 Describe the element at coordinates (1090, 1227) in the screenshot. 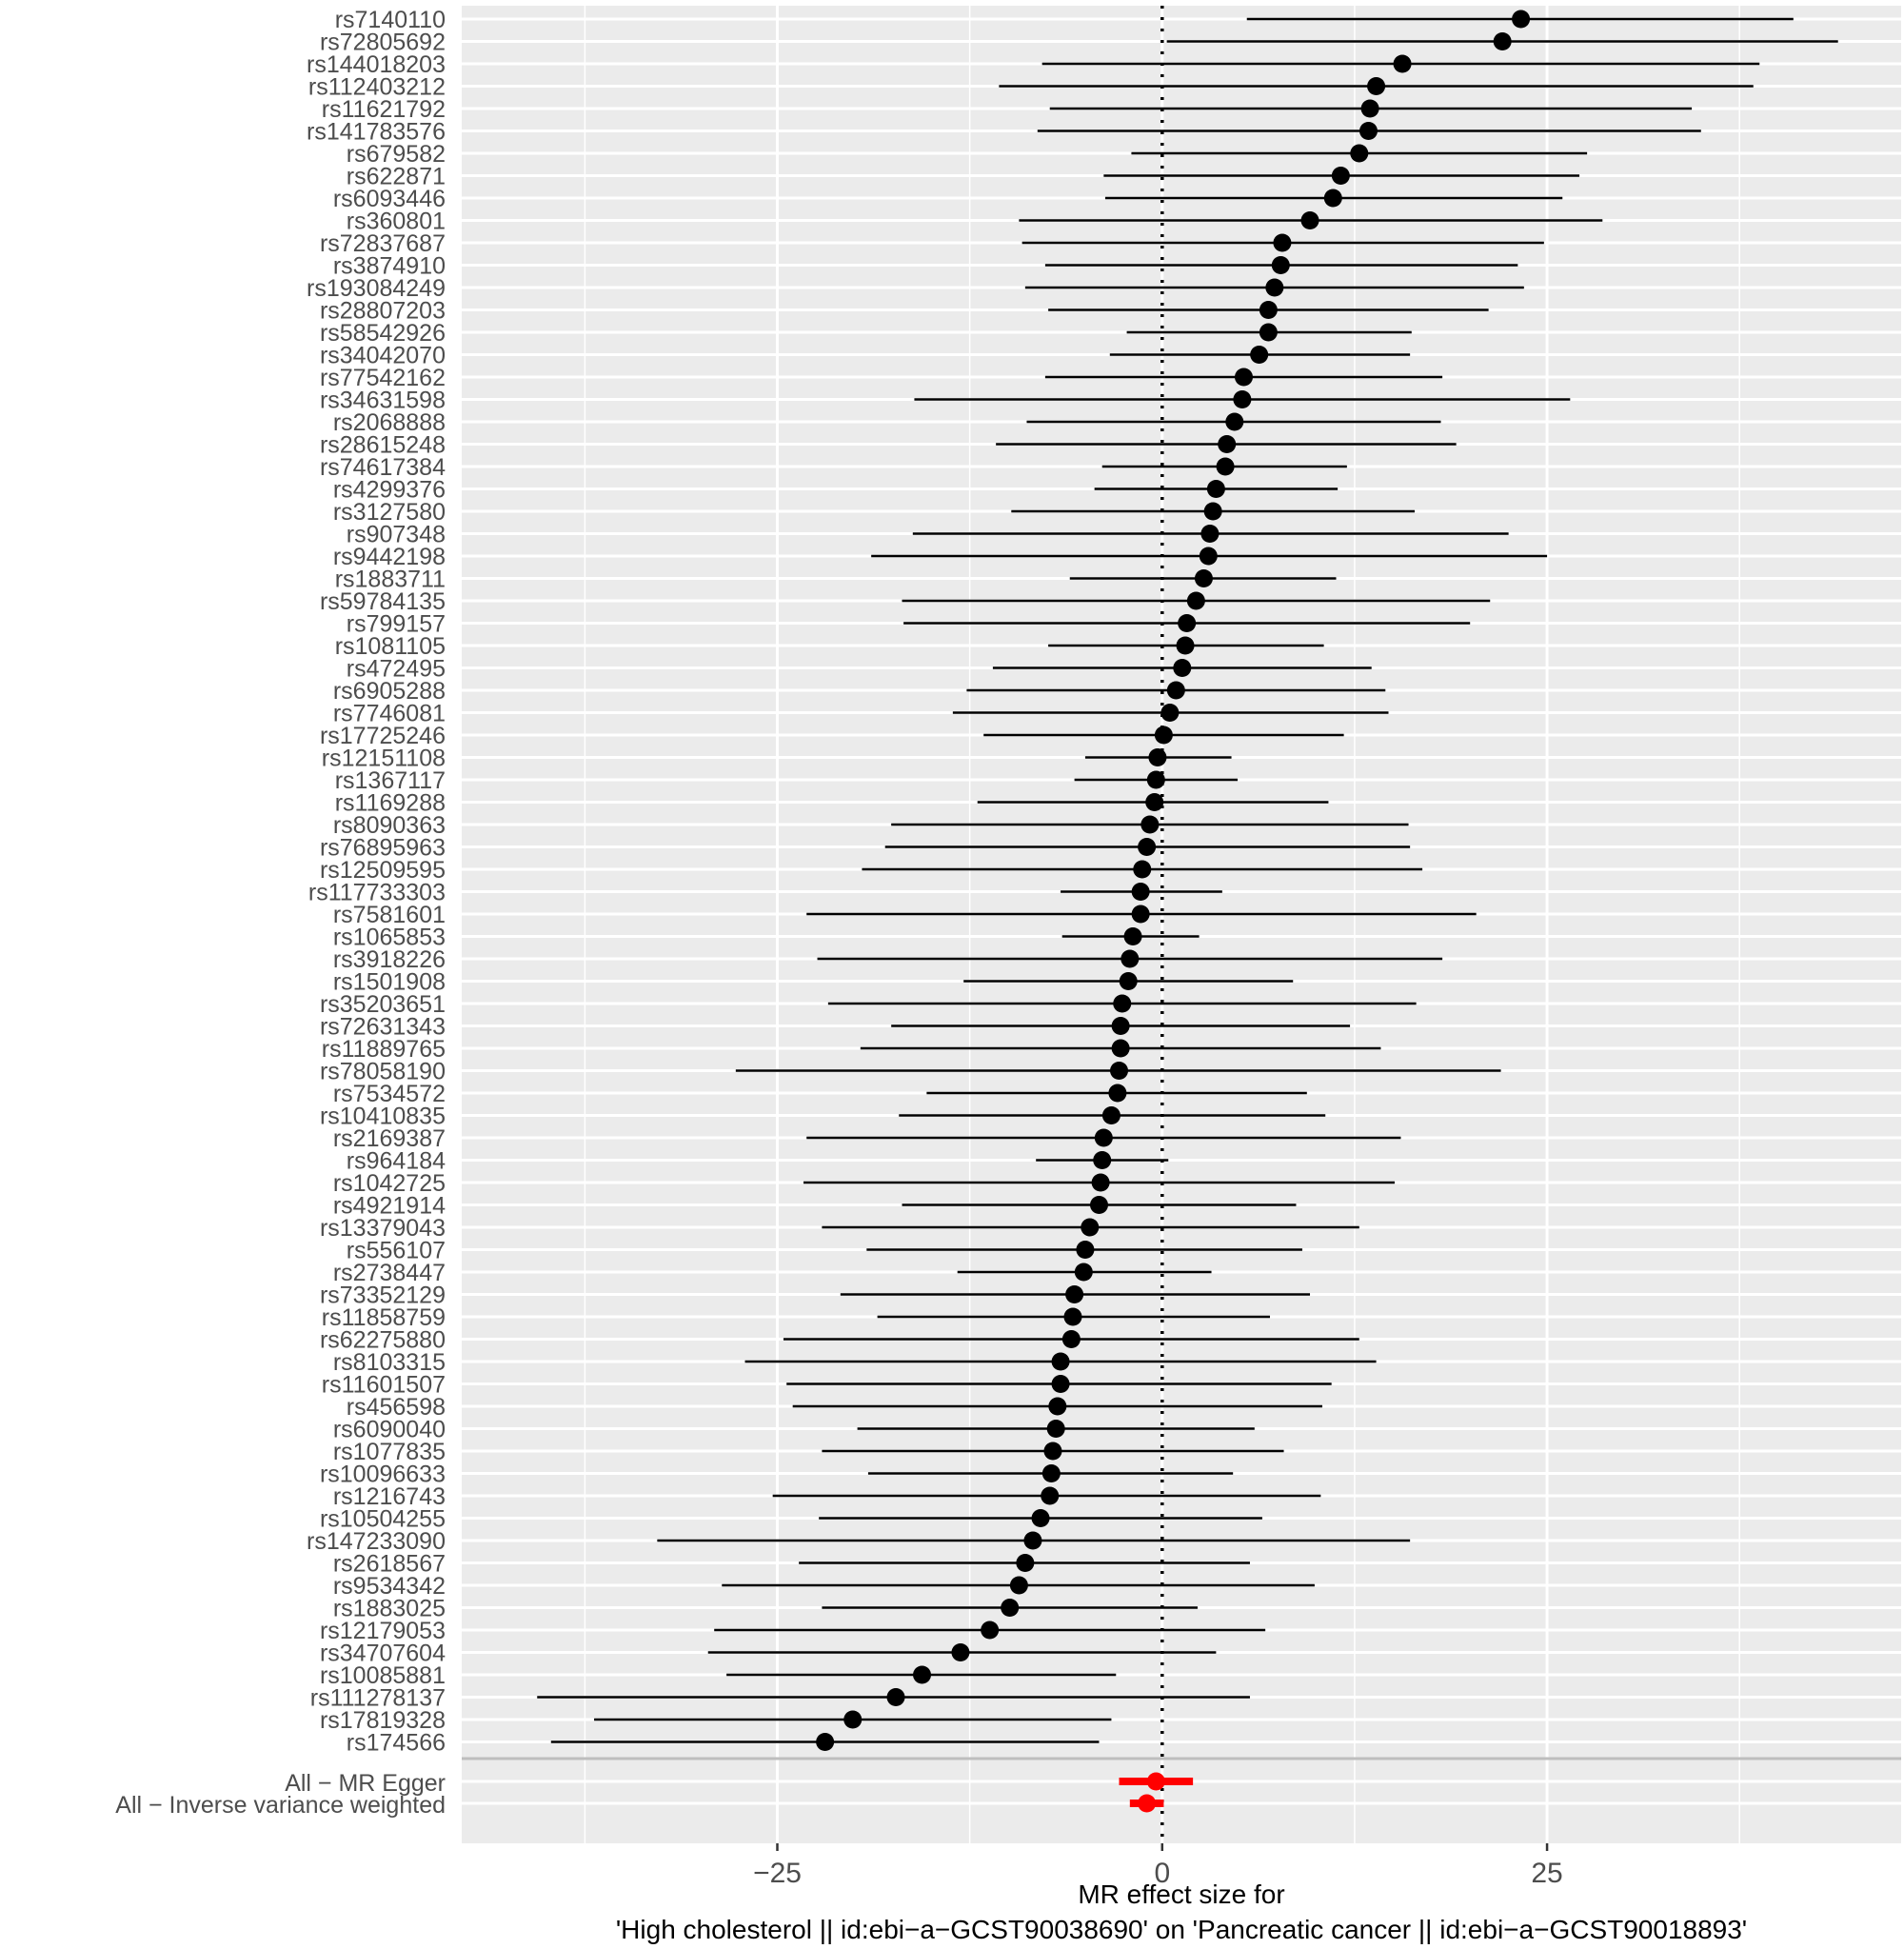

I see `point-rs13379043` at that location.